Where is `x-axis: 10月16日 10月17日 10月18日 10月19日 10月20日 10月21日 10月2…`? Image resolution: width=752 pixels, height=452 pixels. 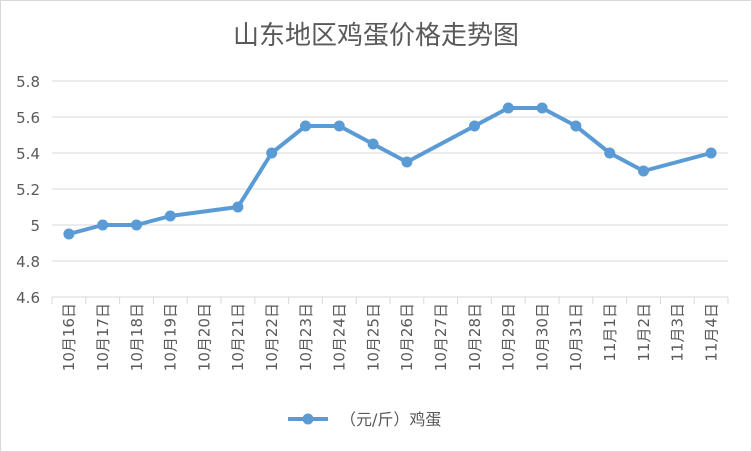
x-axis: 10月16日 10月17日 10月18日 10月19日 10月20日 10月21日 10月2… is located at coordinates (390, 334).